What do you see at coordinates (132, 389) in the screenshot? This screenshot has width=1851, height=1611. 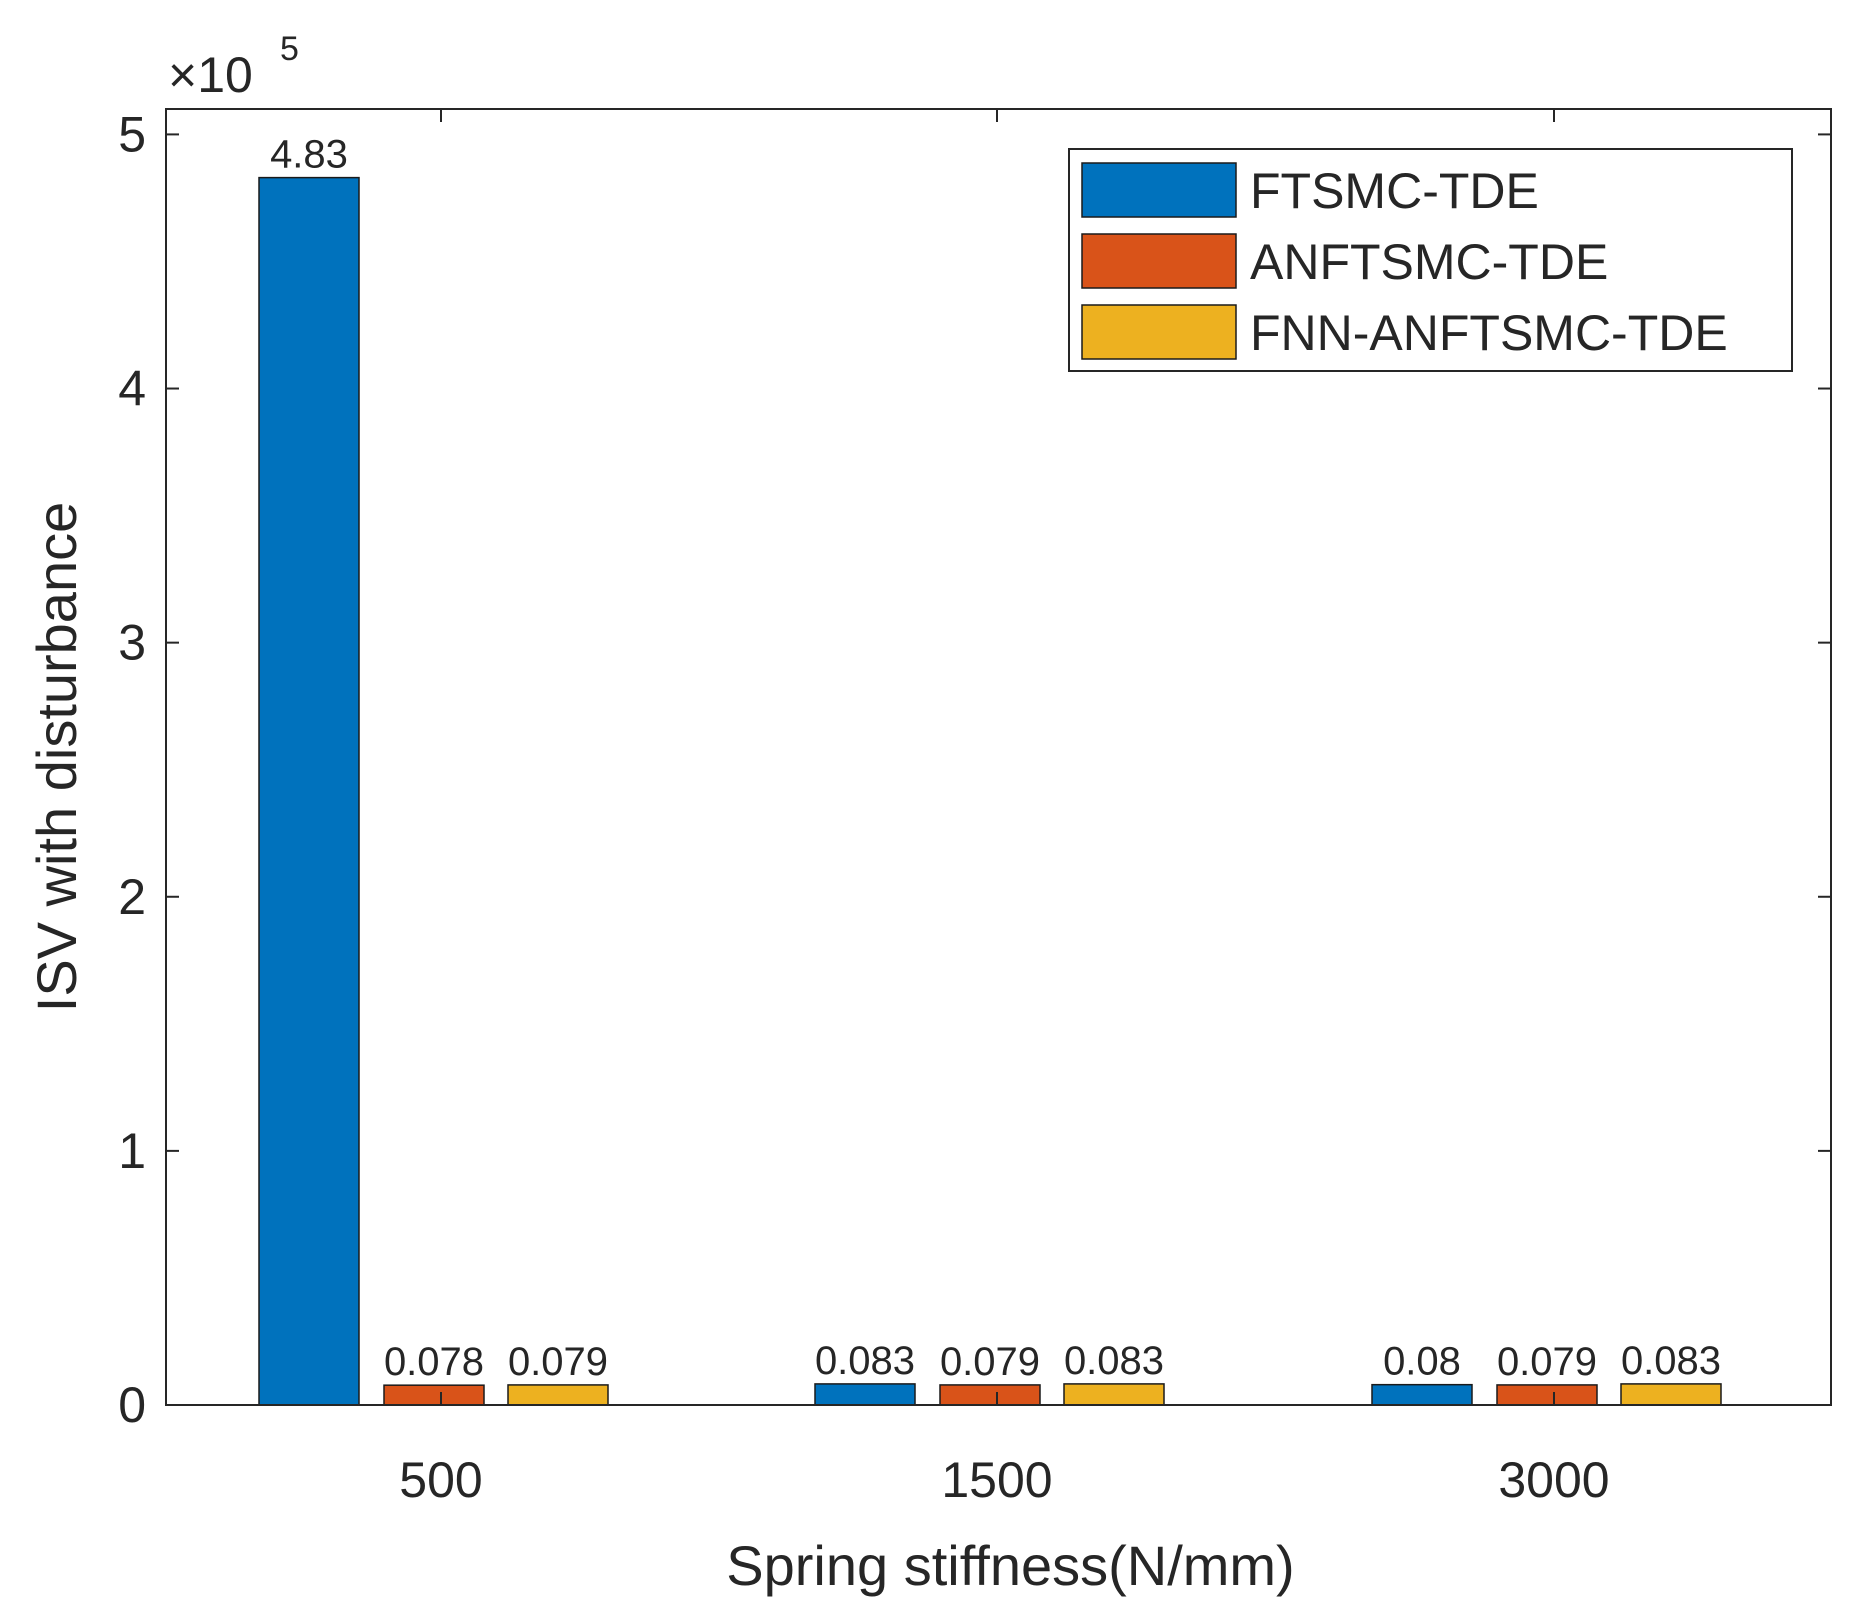 I see `y-tick-label: 4` at bounding box center [132, 389].